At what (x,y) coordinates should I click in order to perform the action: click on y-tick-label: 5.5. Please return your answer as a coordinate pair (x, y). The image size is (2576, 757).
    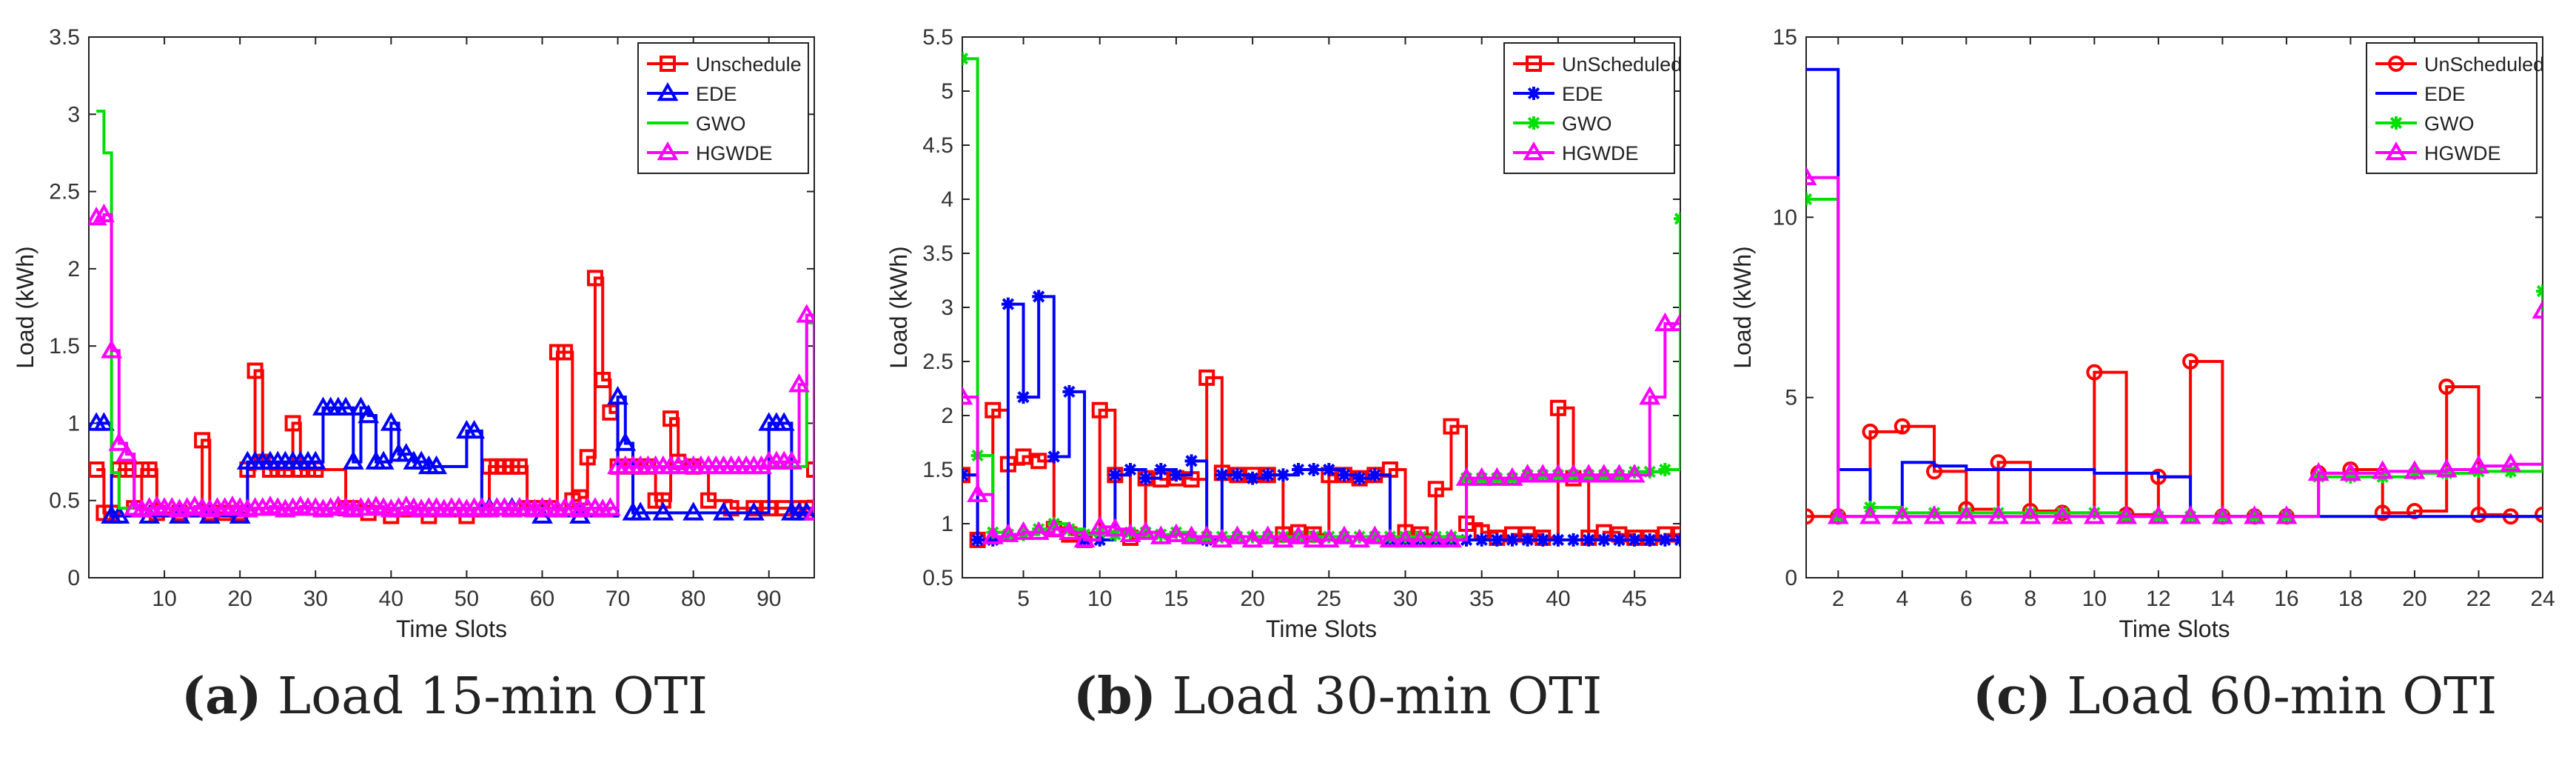
    Looking at the image, I should click on (937, 37).